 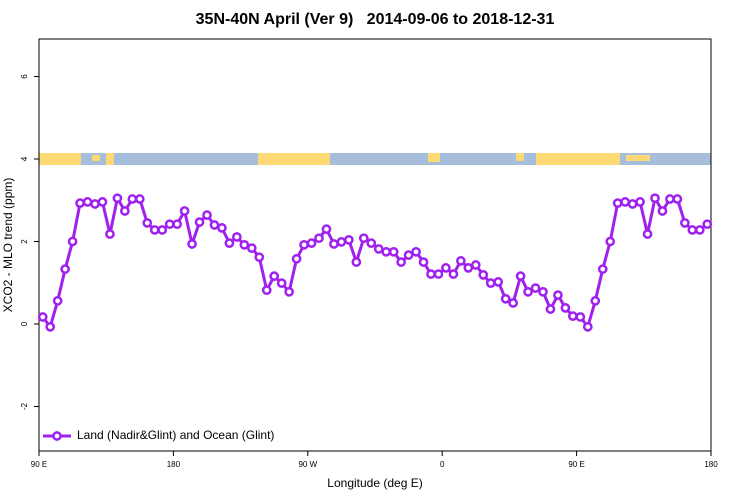 I want to click on x-tick-label: 90 W, so click(x=307, y=464).